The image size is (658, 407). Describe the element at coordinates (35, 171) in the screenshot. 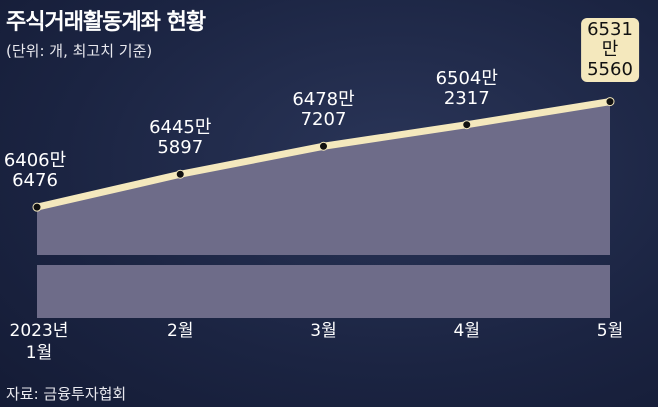

I see `data-label: 6406만 6476` at that location.